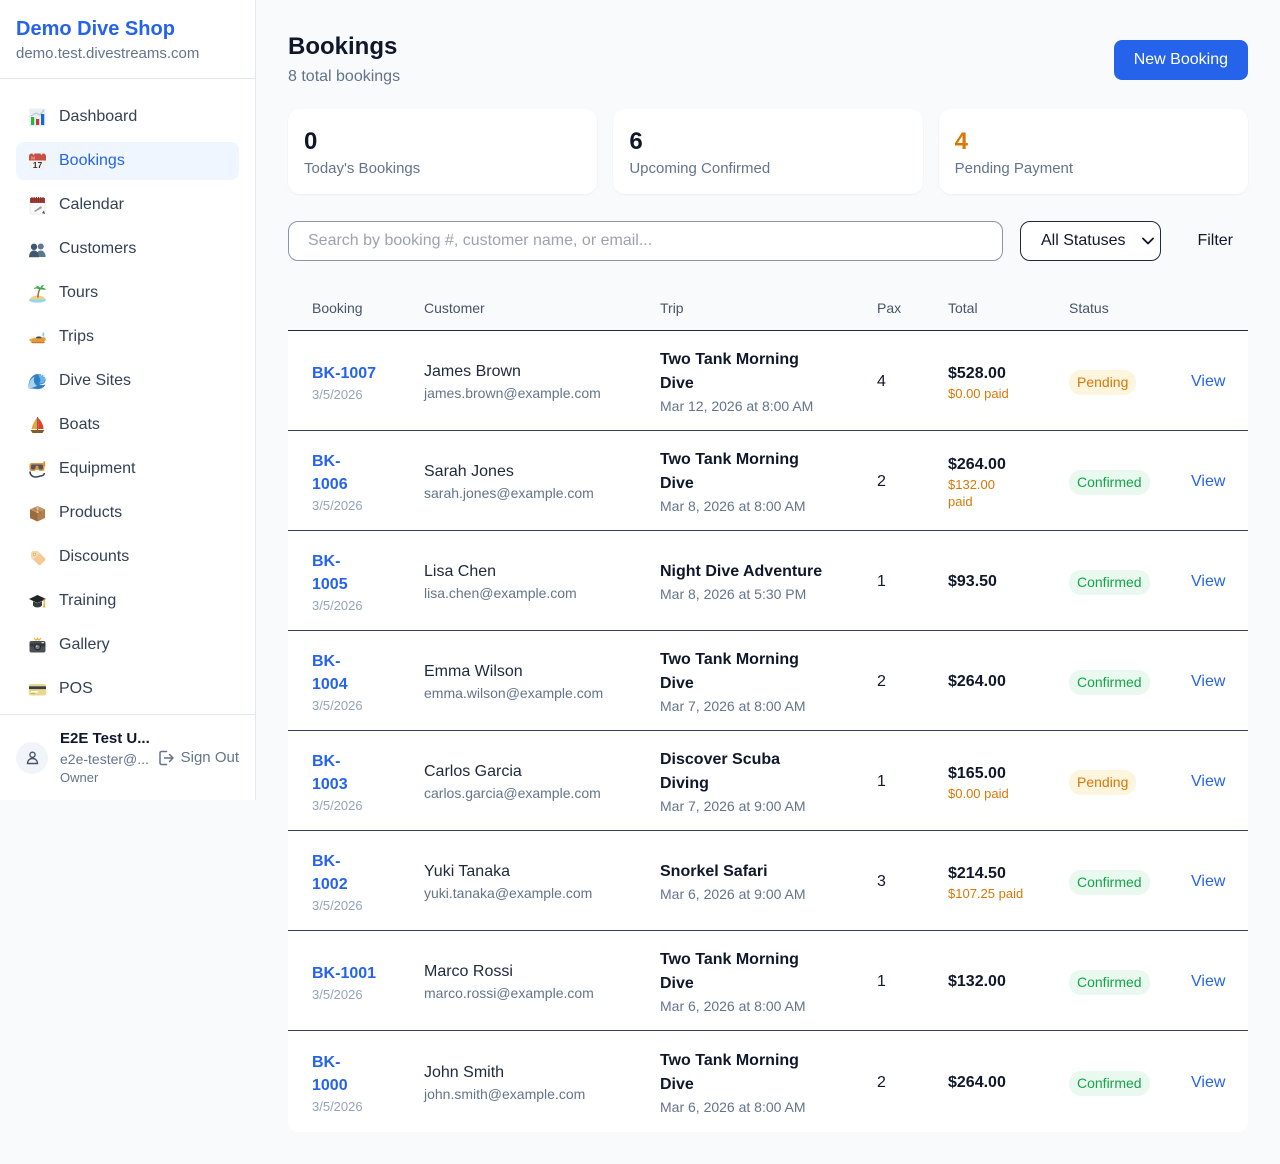 The width and height of the screenshot is (1280, 1164). What do you see at coordinates (33, 157) in the screenshot?
I see `svg-text: M` at bounding box center [33, 157].